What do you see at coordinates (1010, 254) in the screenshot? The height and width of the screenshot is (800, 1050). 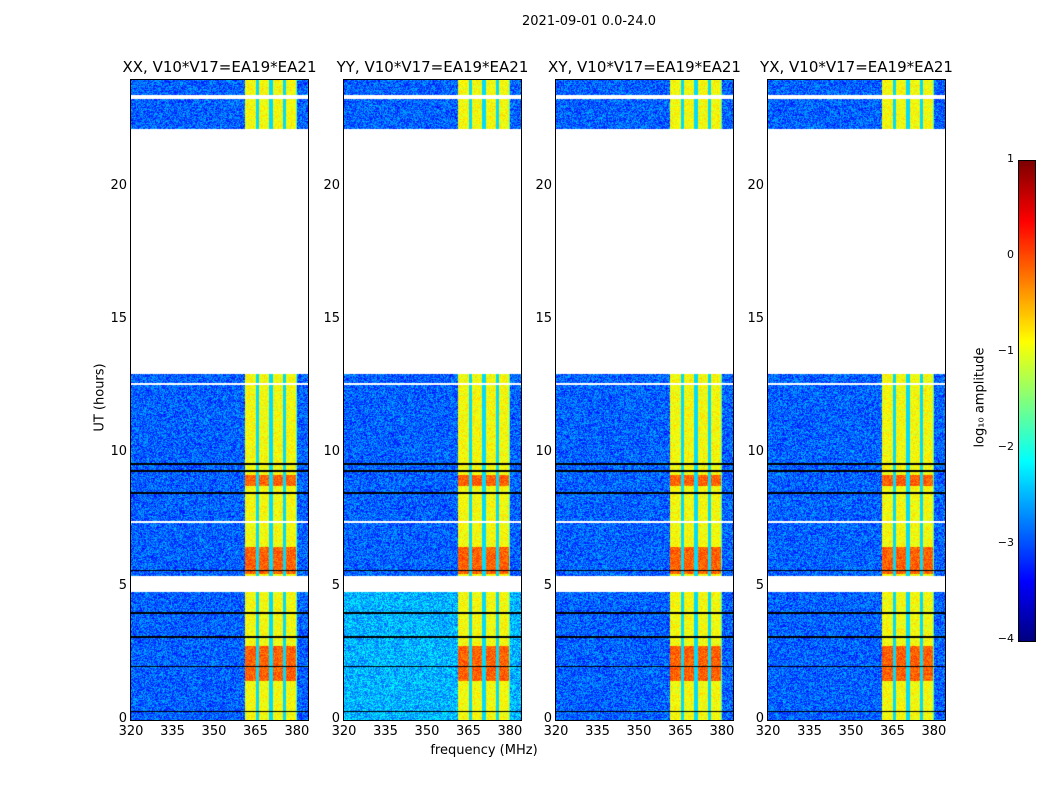 I see `colorbar-tick-label: 0` at bounding box center [1010, 254].